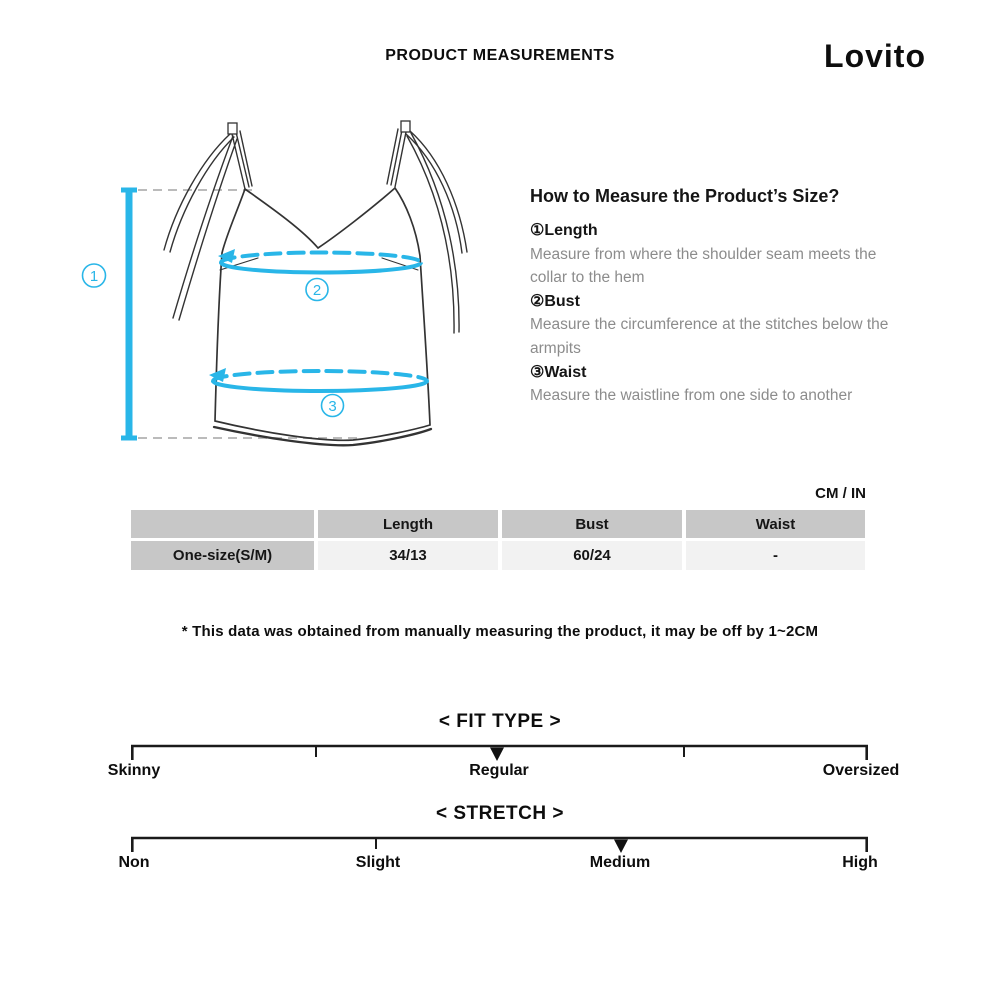 The width and height of the screenshot is (1000, 1000). What do you see at coordinates (319, 380) in the screenshot?
I see `waist-measure-ellipse` at bounding box center [319, 380].